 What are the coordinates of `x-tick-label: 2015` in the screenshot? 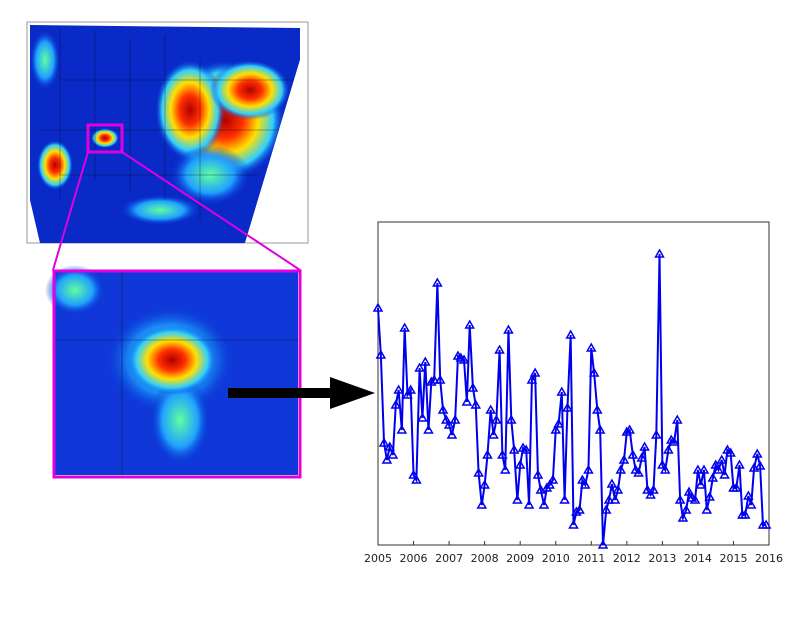 It's located at (733, 558).